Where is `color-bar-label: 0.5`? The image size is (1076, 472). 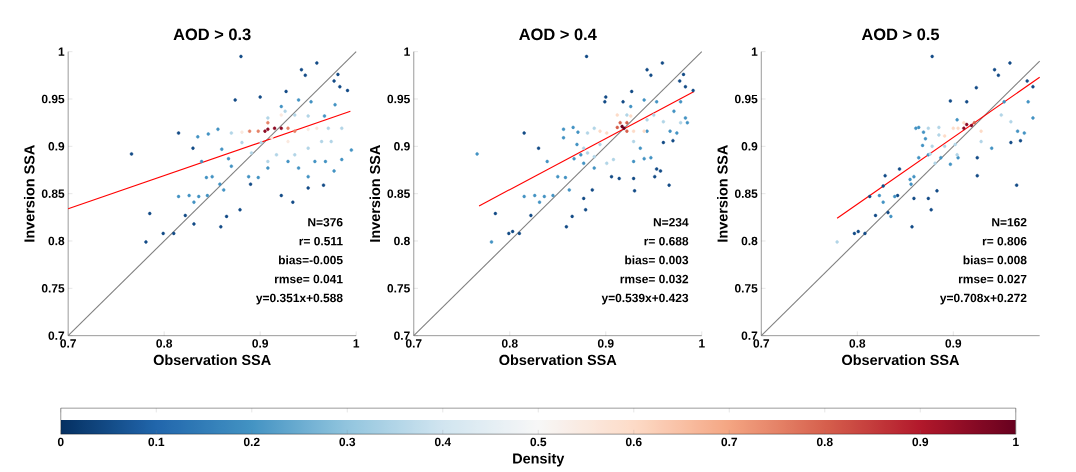 color-bar-label: 0.5 is located at coordinates (538, 442).